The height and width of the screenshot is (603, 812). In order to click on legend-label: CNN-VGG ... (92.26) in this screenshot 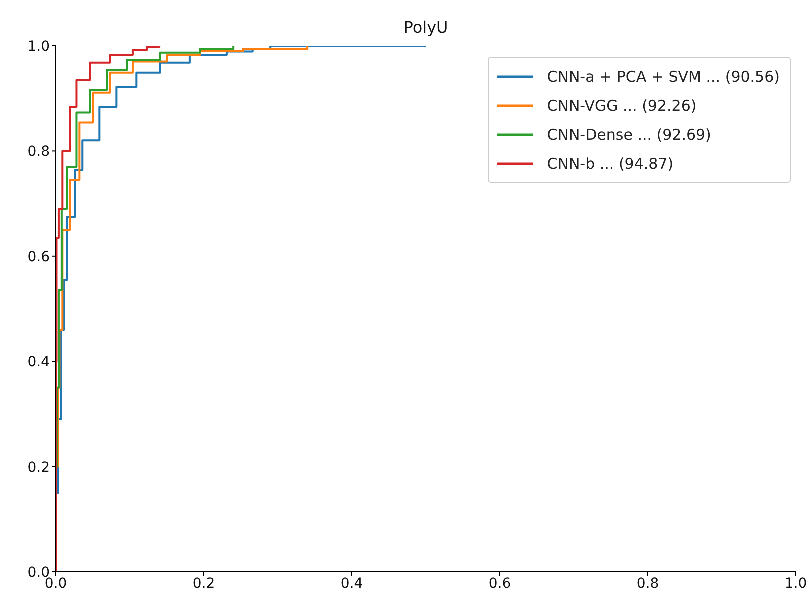, I will do `click(622, 105)`.